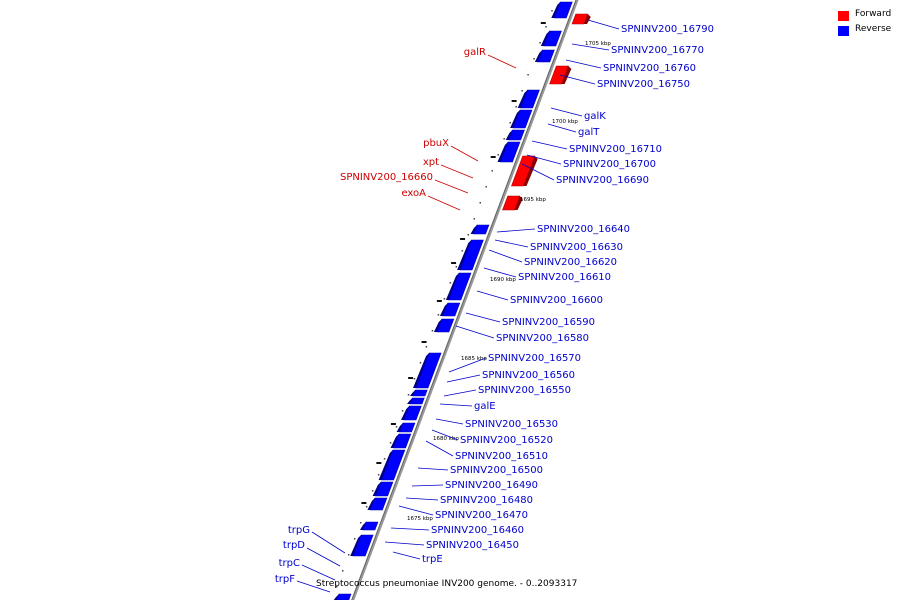 The width and height of the screenshot is (900, 600). I want to click on gene-label-reverse: galK, so click(595, 116).